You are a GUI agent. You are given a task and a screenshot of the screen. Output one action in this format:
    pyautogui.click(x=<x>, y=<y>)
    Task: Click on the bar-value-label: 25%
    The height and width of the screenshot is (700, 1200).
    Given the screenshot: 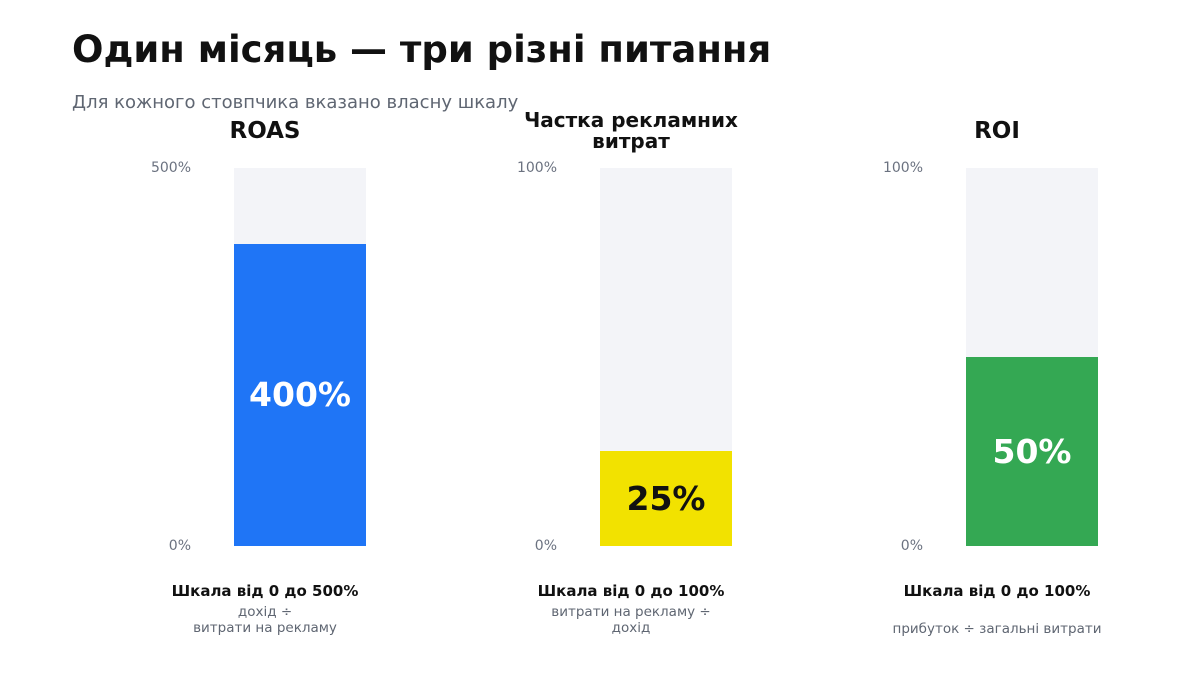 What is the action you would take?
    pyautogui.click(x=666, y=498)
    